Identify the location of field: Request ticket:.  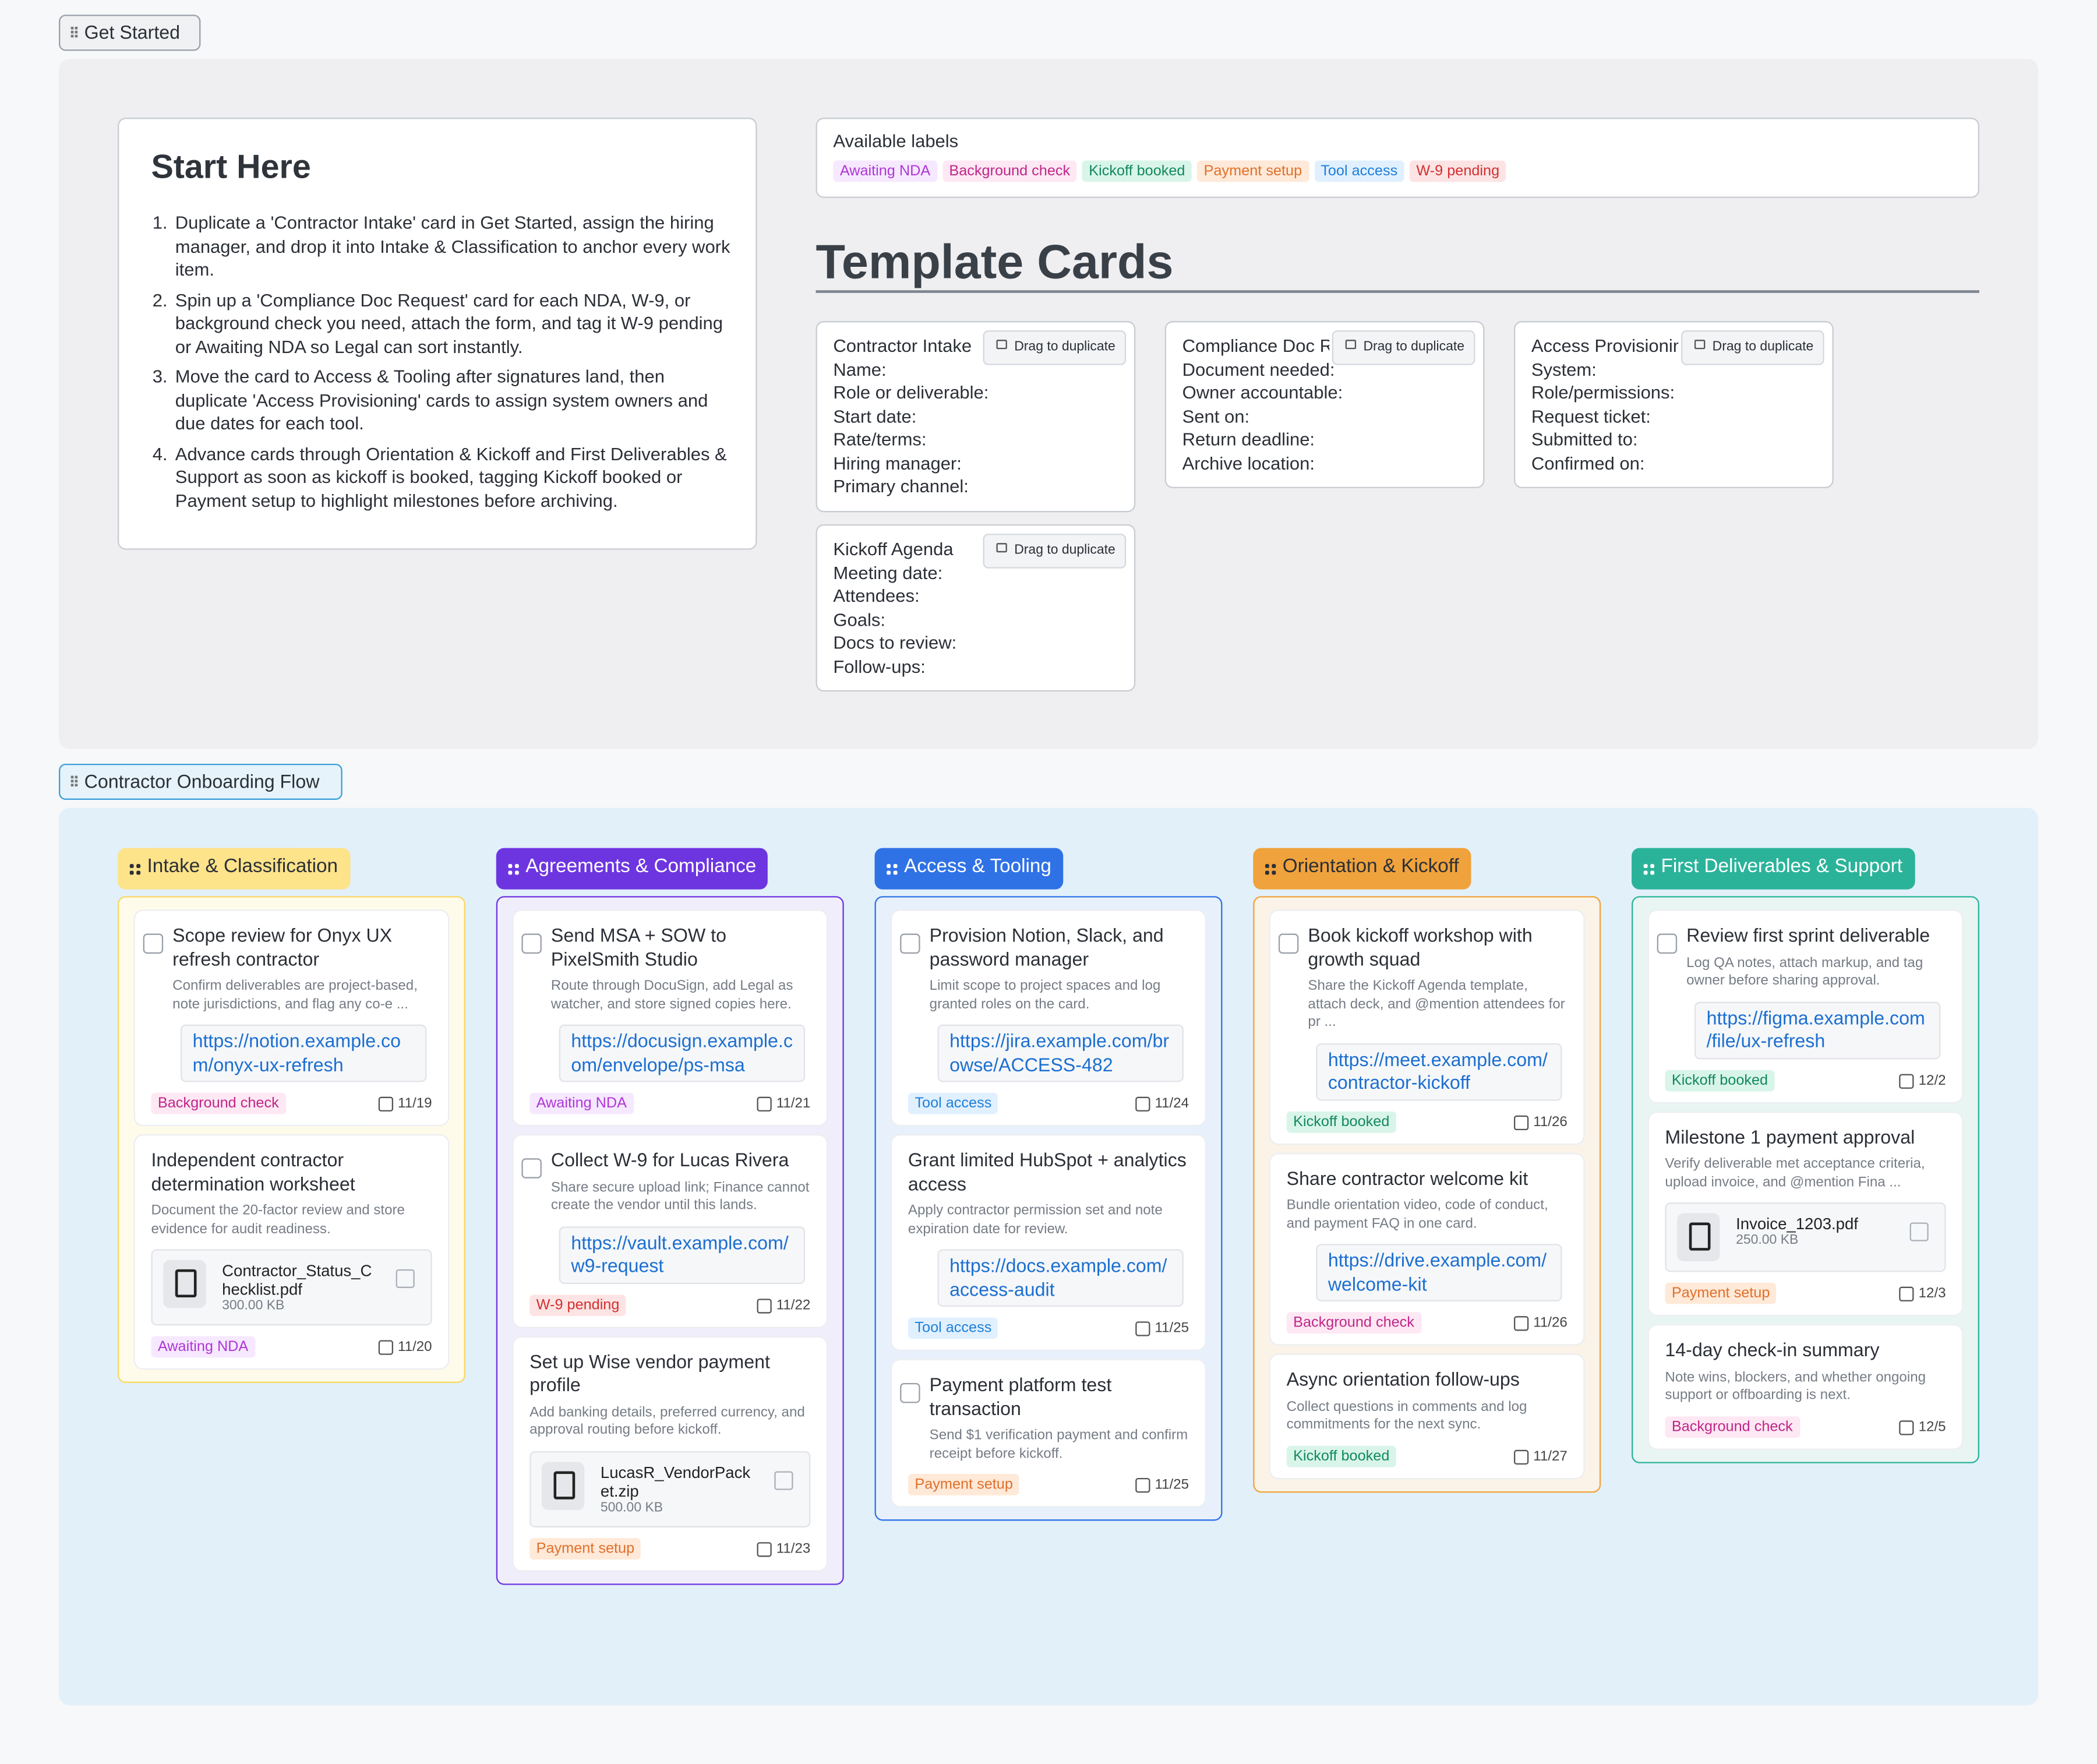
(1591, 415).